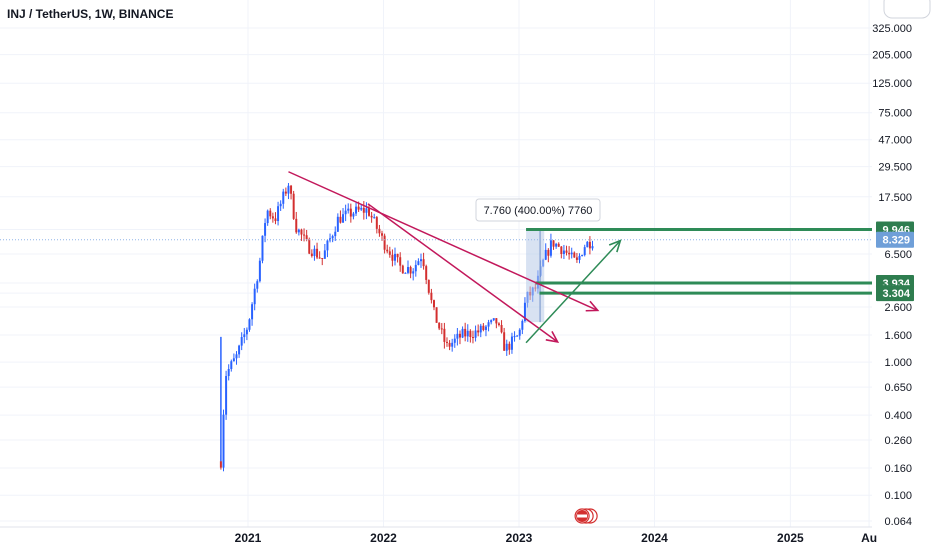 The width and height of the screenshot is (932, 550). Describe the element at coordinates (892, 56) in the screenshot. I see `price-tick-label: 205.000` at that location.